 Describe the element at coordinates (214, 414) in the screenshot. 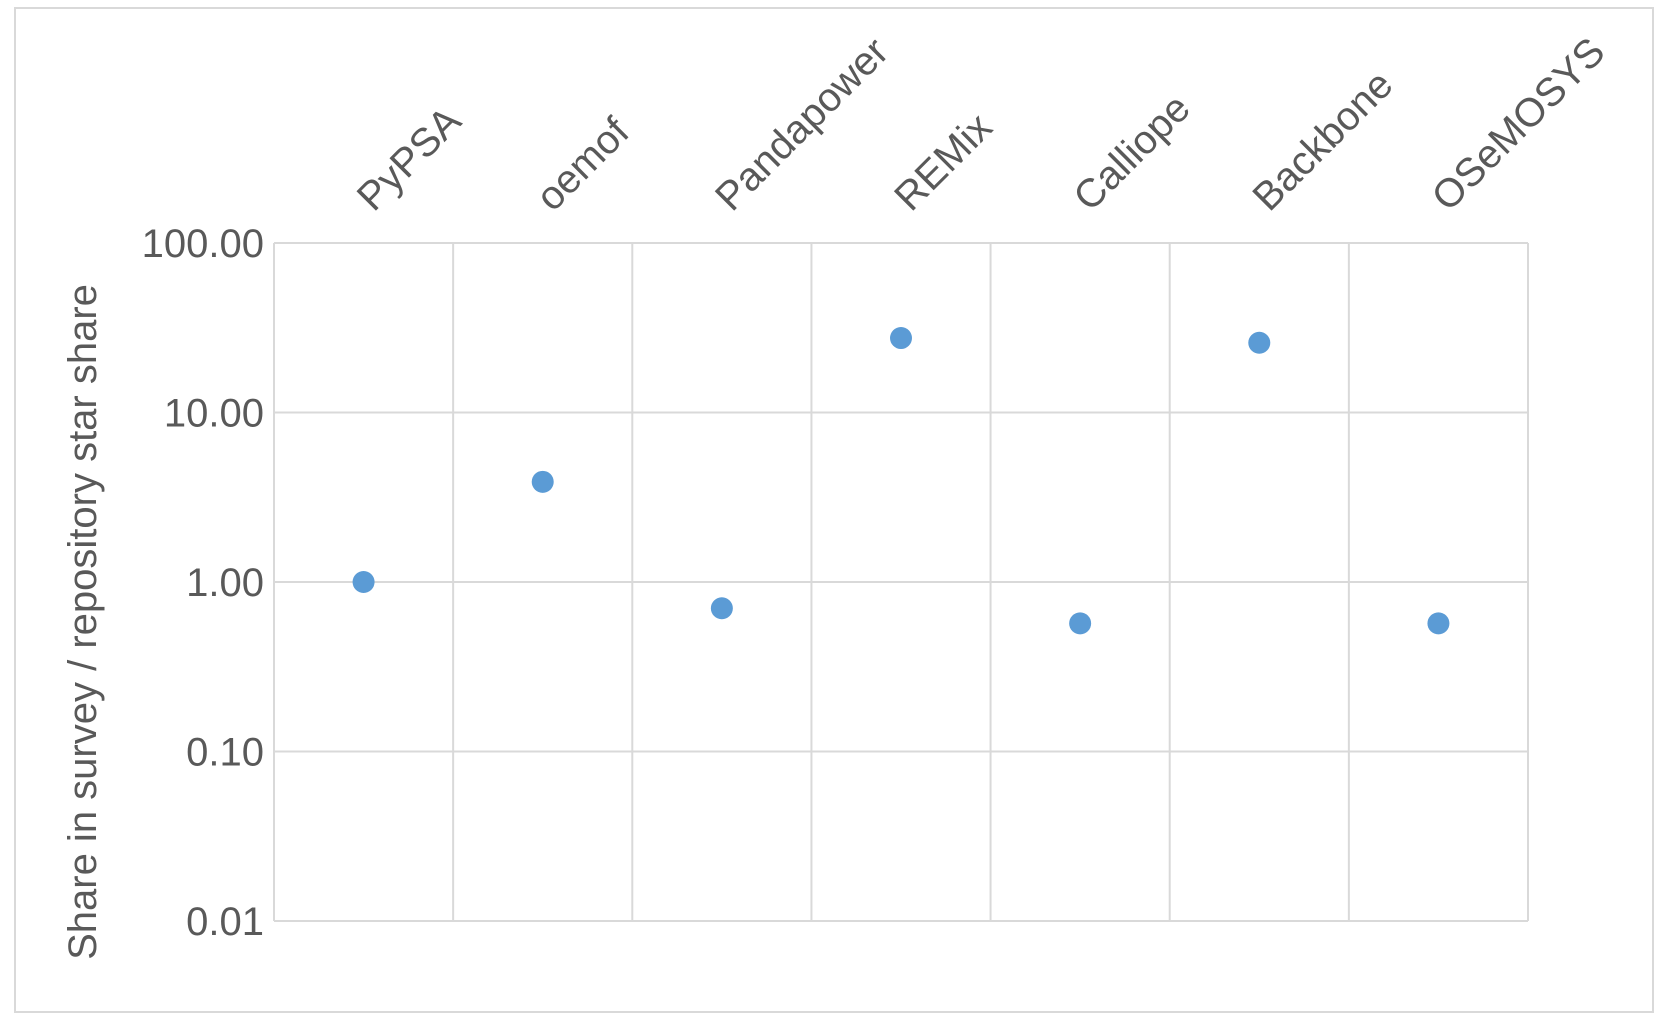

I see `y-tick-label: 10.00` at that location.